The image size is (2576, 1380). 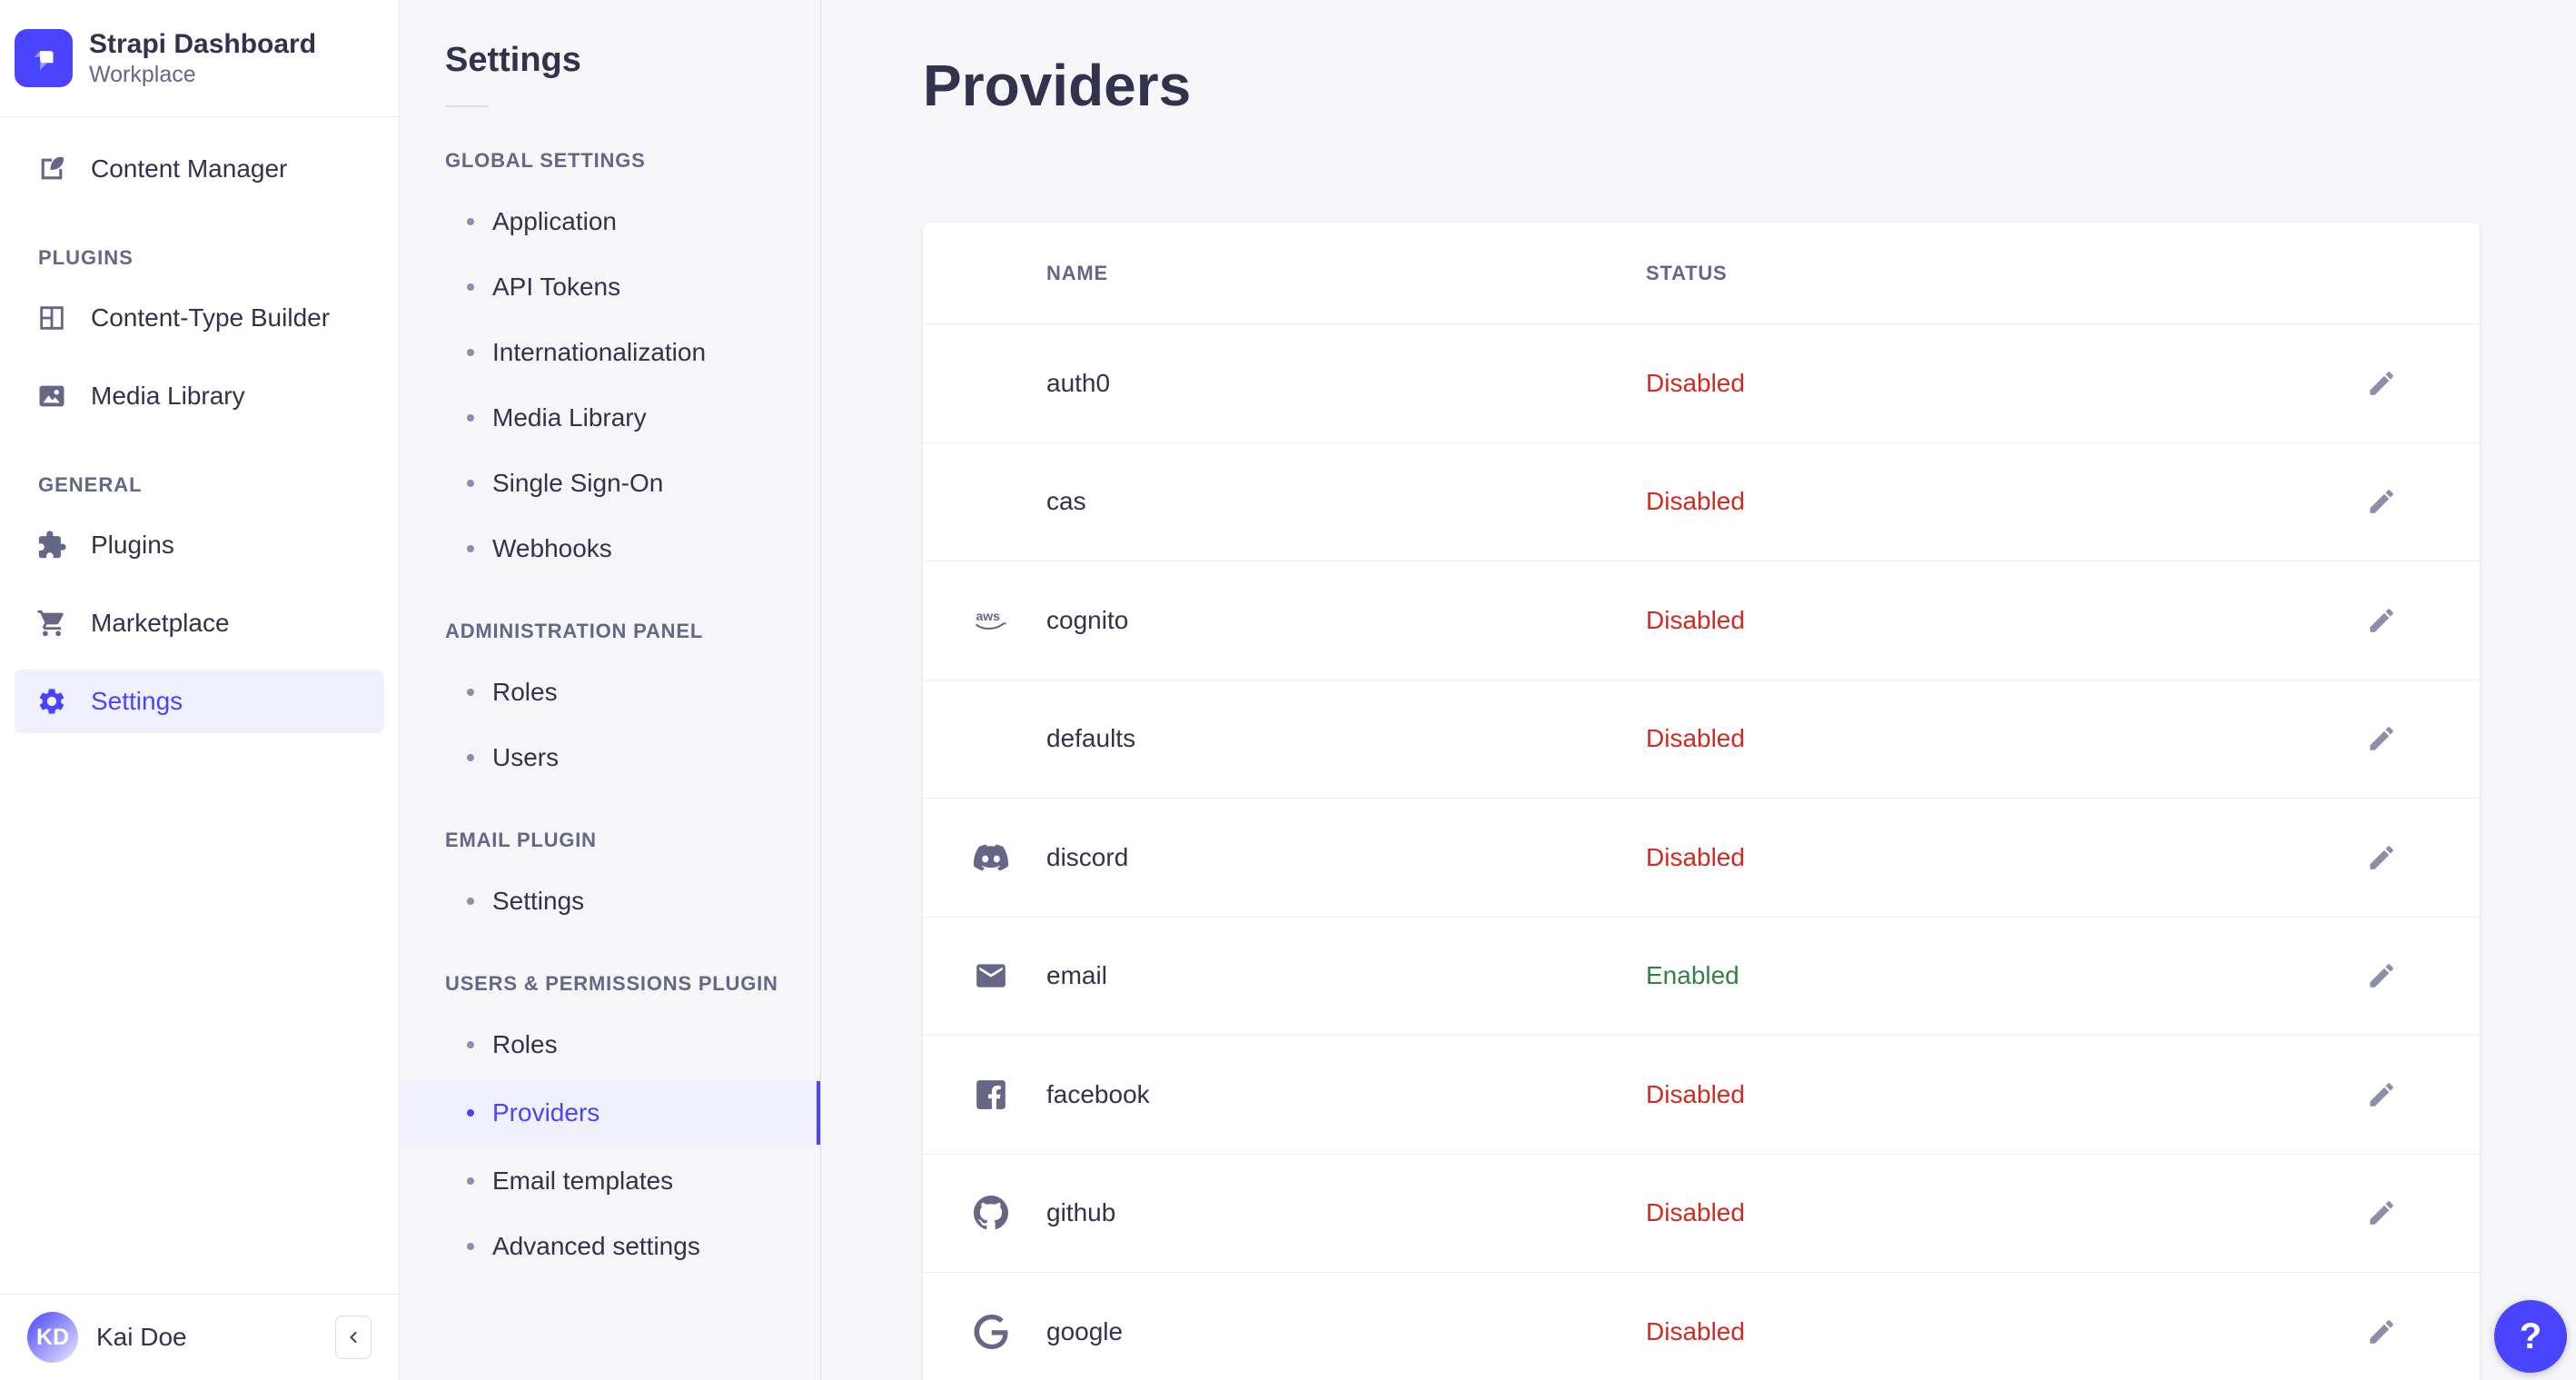 I want to click on subnav-item-label: Single Sign-On, so click(x=578, y=483).